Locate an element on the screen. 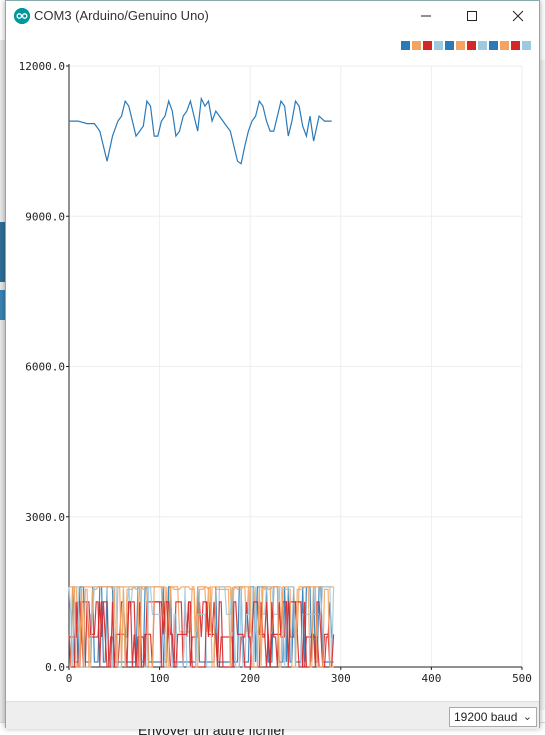 This screenshot has width=545, height=735. x-tick-label: 0 is located at coordinates (69, 678).